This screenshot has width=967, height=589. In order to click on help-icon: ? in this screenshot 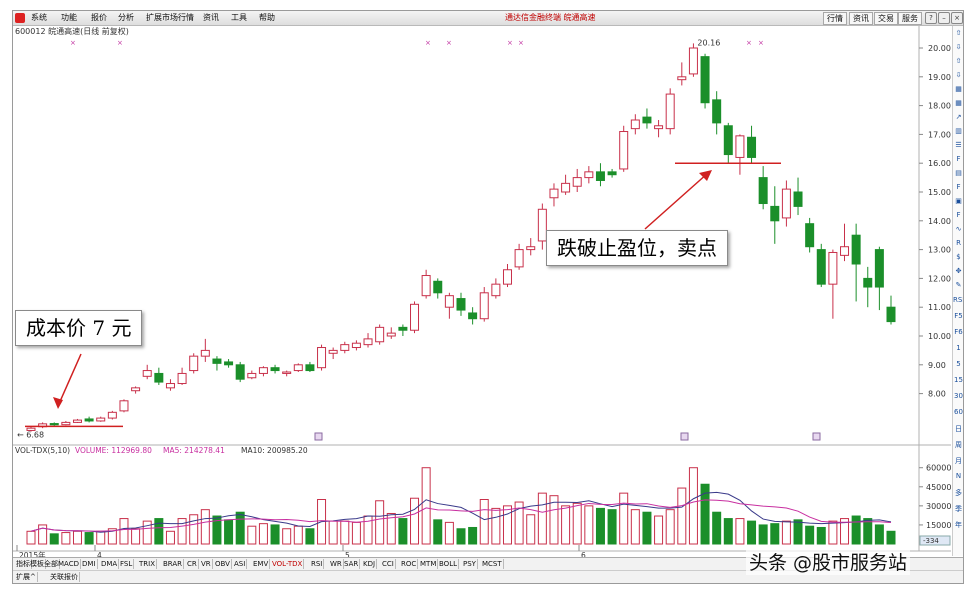, I will do `click(931, 18)`.